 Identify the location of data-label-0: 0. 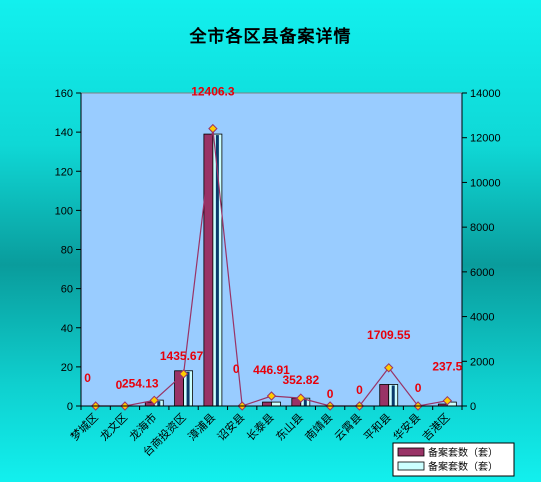
(87, 378).